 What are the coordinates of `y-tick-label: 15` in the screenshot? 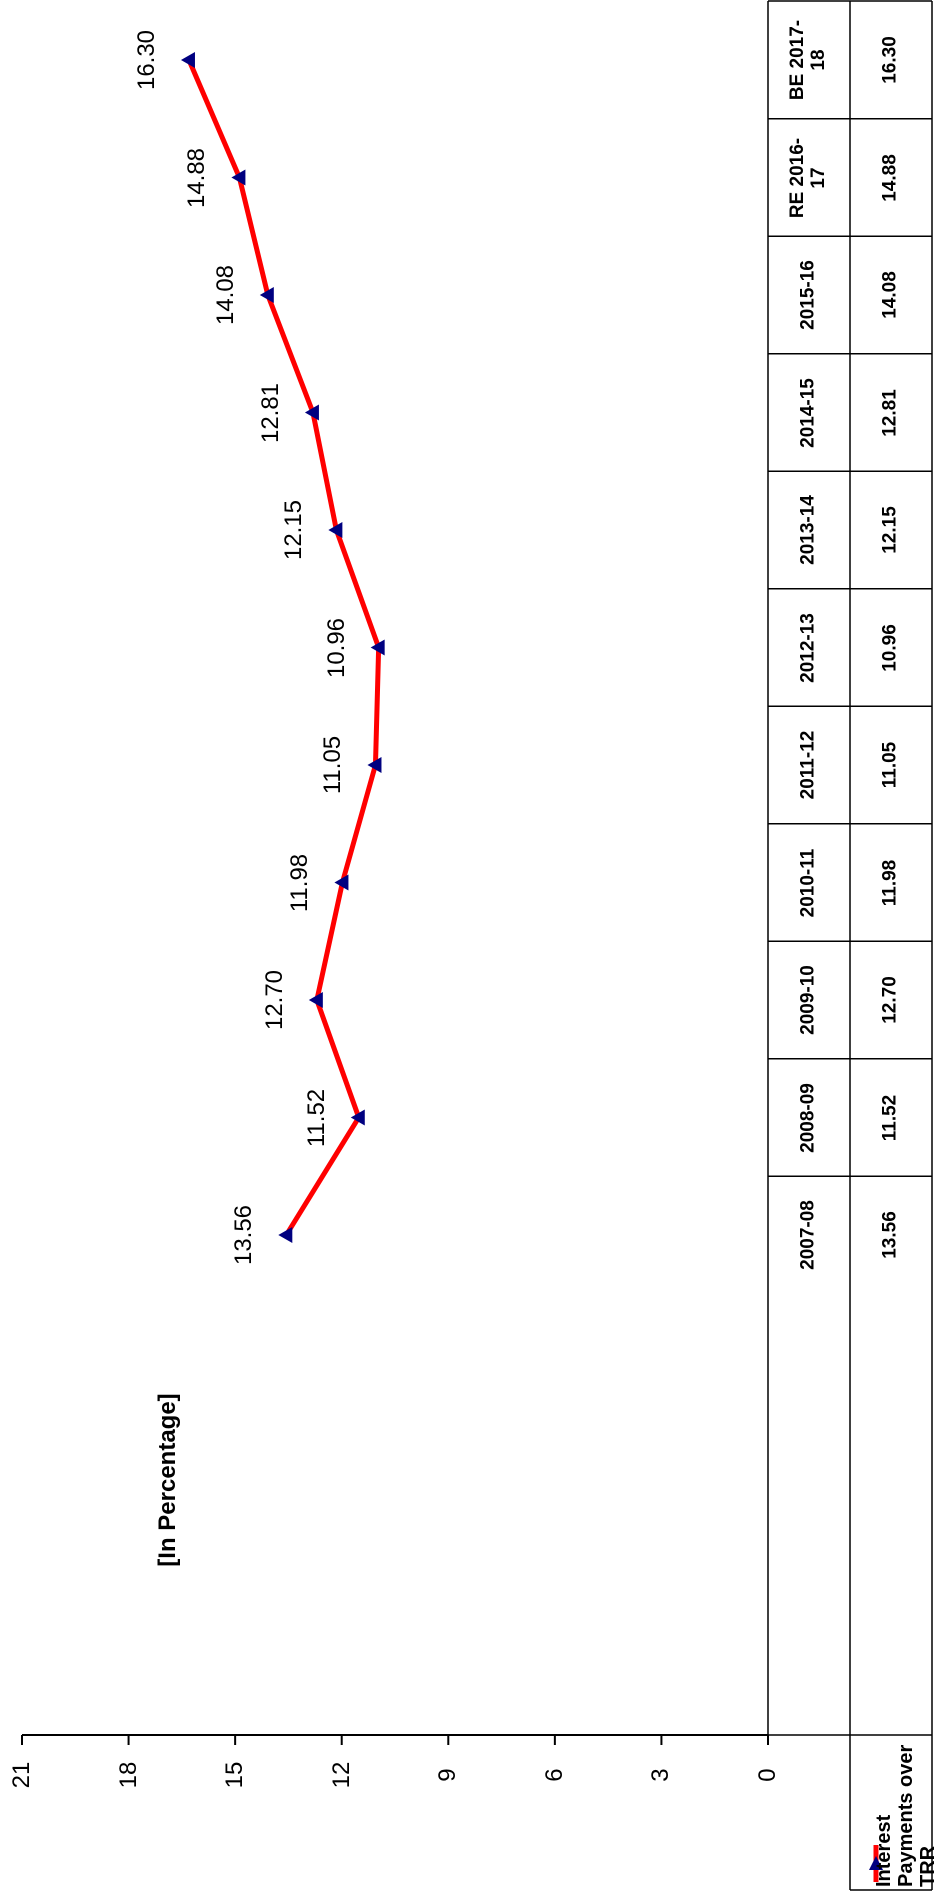 It's located at (234, 1775).